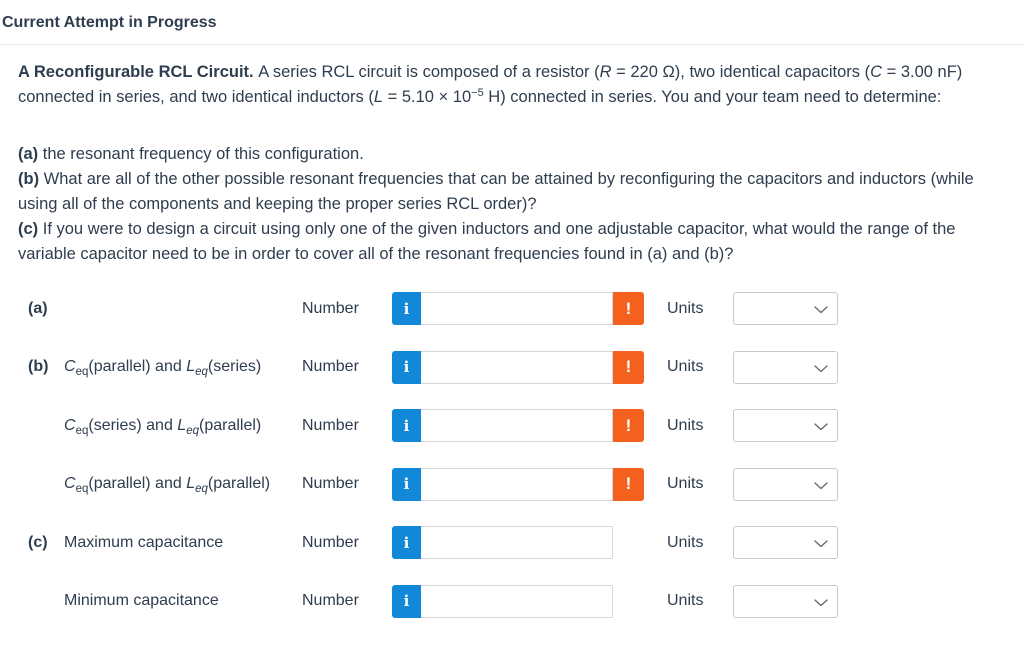  Describe the element at coordinates (741, 72) in the screenshot. I see `text-segment: = 220 Ω), two identical capacitors (` at that location.